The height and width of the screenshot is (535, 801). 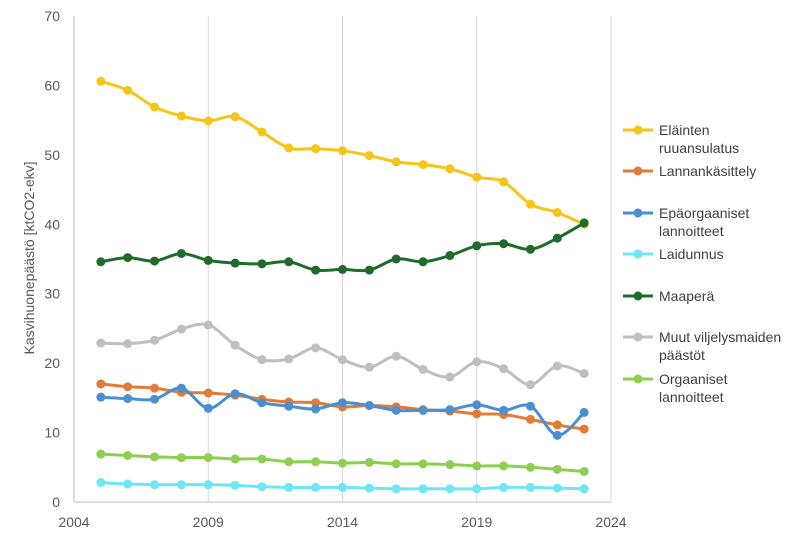 I want to click on legend-label: Laidunnus, so click(x=691, y=254).